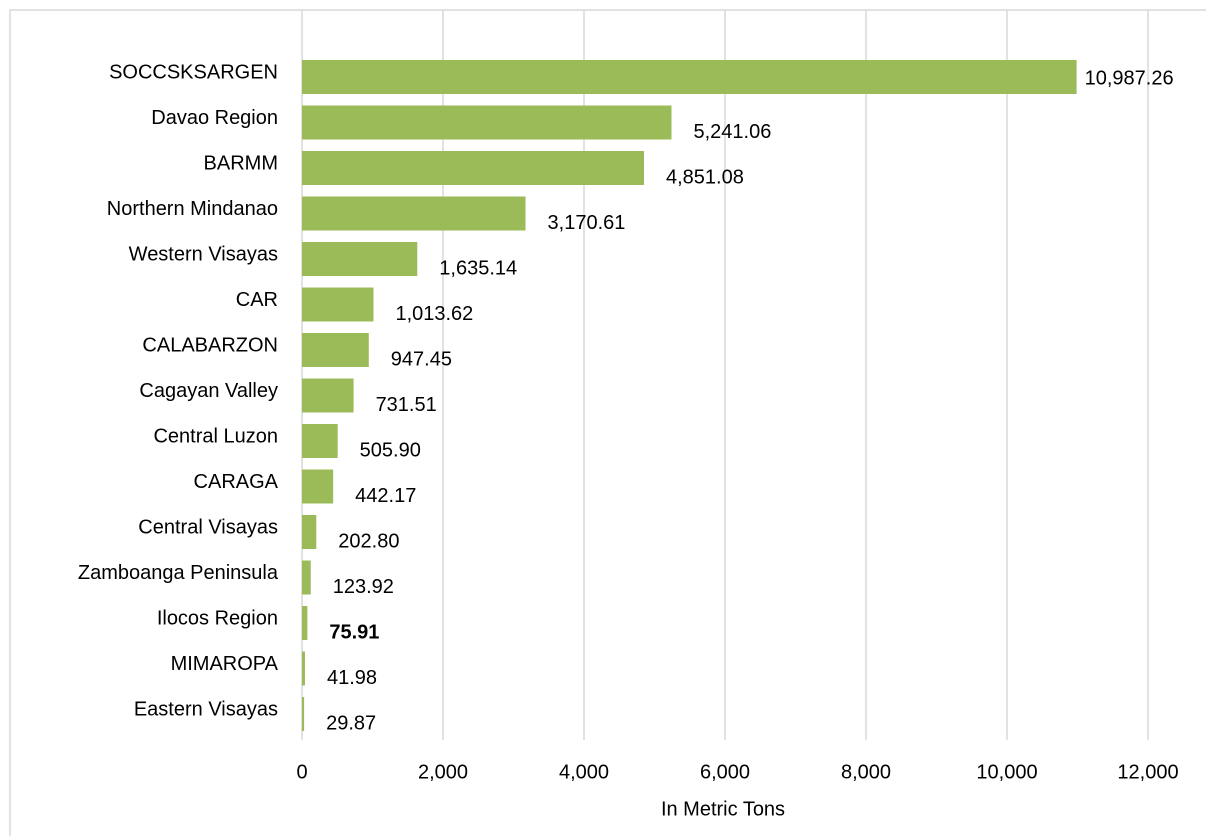 The height and width of the screenshot is (836, 1206). Describe the element at coordinates (390, 450) in the screenshot. I see `value-label: 505.90` at that location.